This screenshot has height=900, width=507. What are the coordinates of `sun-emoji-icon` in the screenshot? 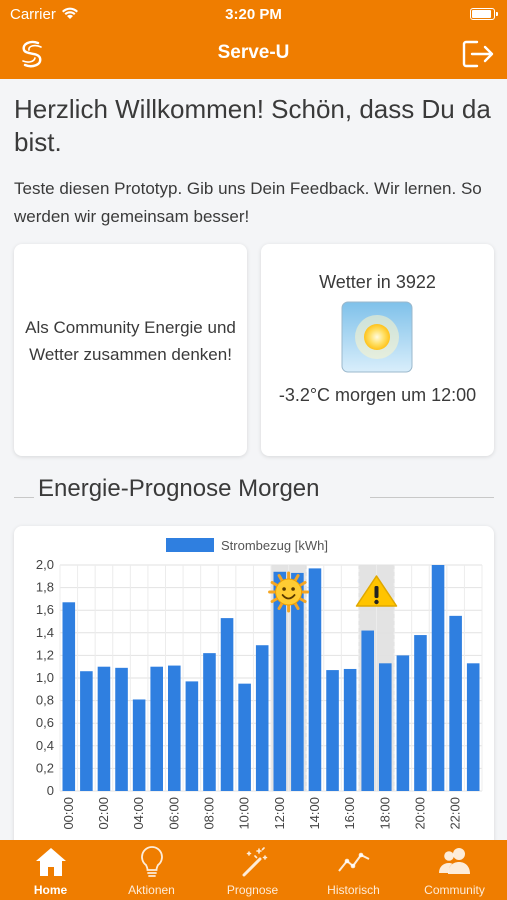 It's located at (289, 592).